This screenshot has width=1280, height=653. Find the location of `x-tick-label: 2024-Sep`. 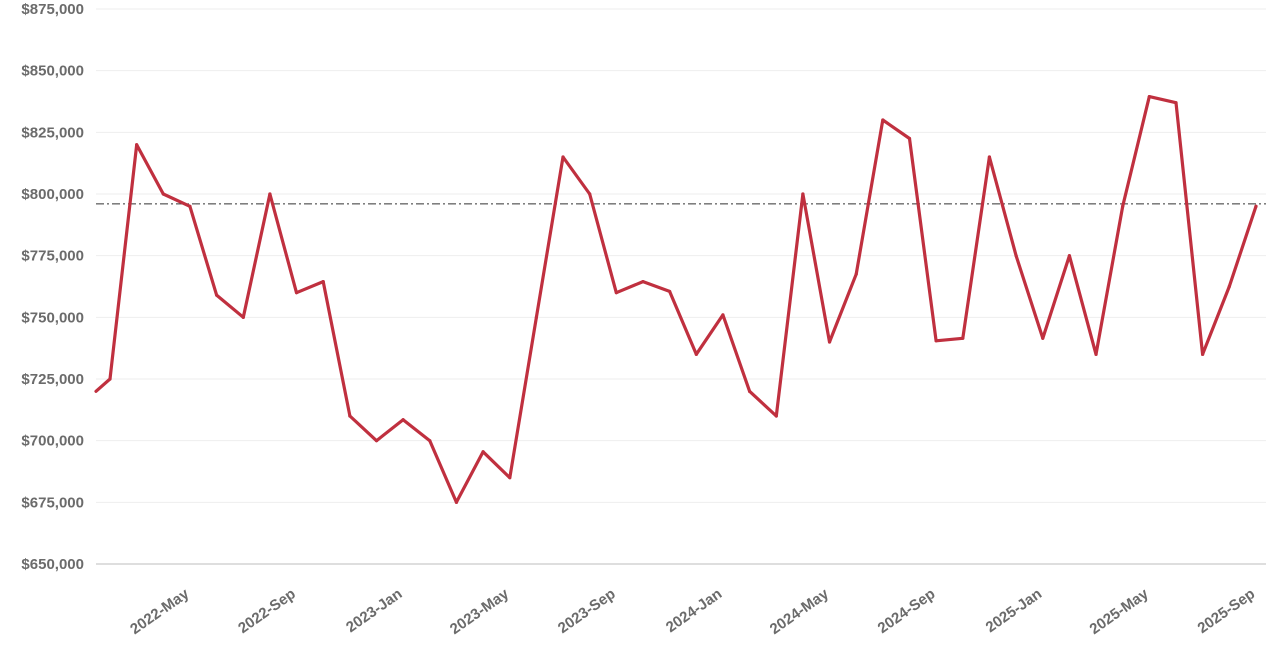

x-tick-label: 2024-Sep is located at coordinates (907, 611).